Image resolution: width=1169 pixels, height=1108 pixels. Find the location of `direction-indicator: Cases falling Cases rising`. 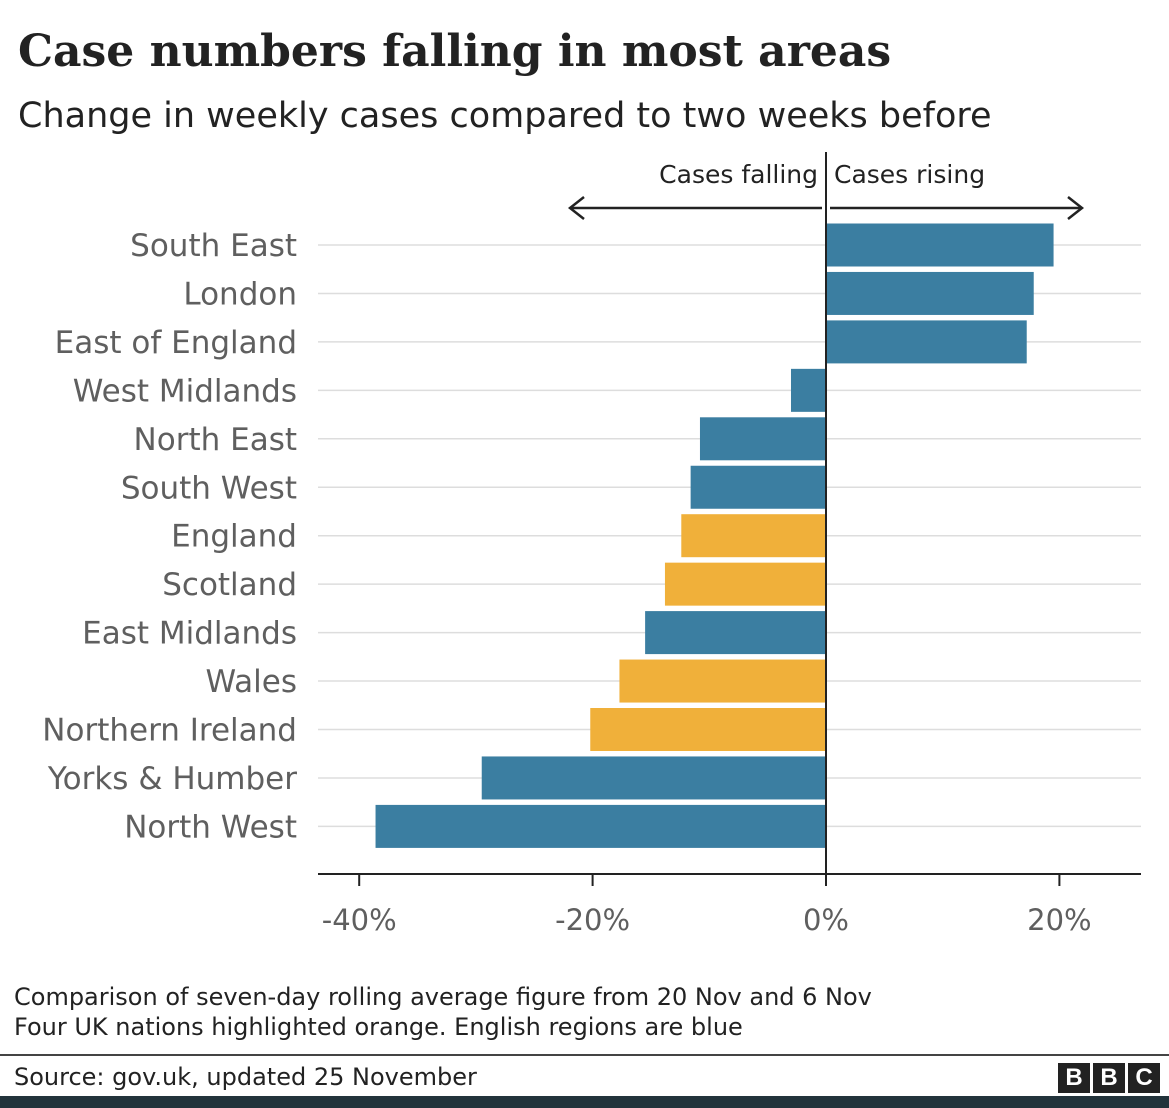

direction-indicator: Cases falling Cases rising is located at coordinates (826, 190).